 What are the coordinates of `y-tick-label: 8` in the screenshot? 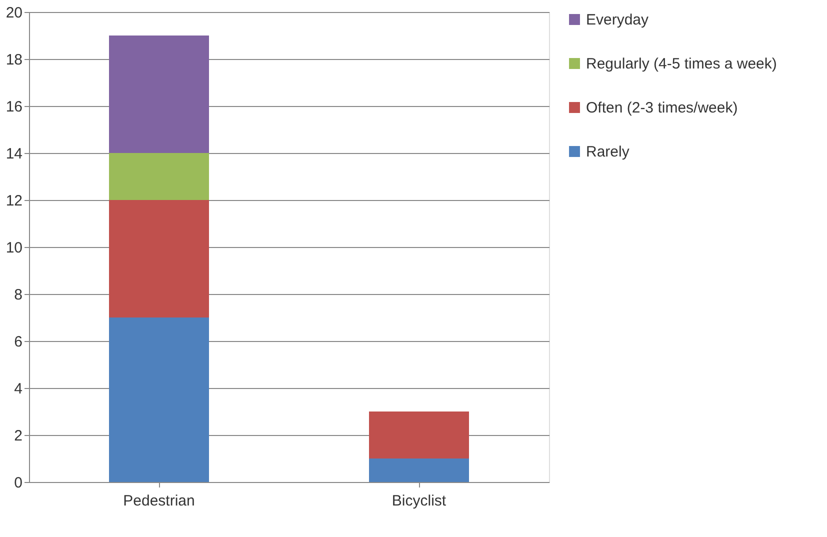 It's located at (18, 295).